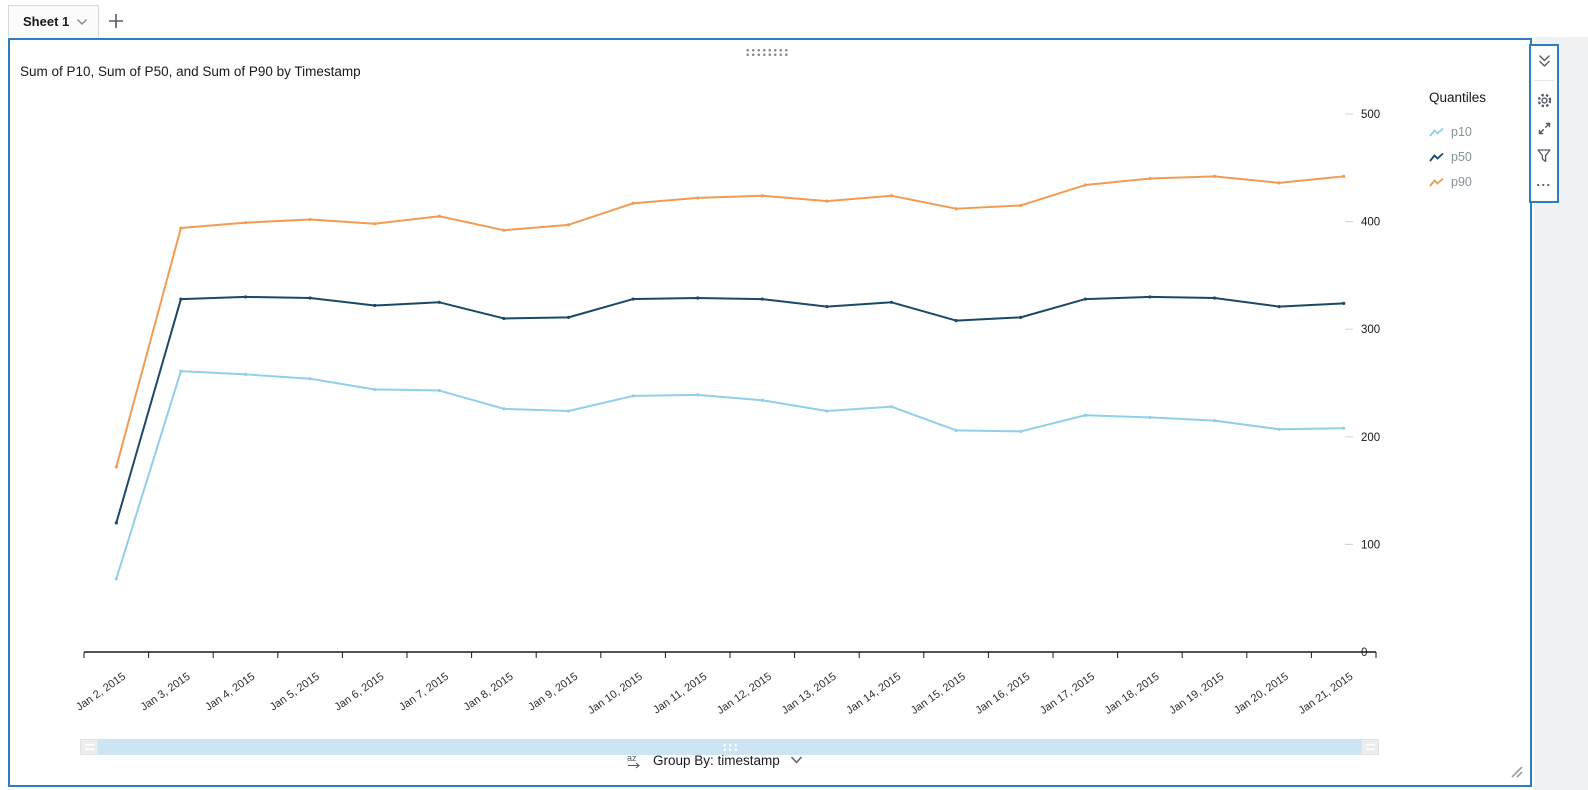 This screenshot has width=1588, height=790. What do you see at coordinates (1436, 132) in the screenshot?
I see `p10-line-swatch-icon` at bounding box center [1436, 132].